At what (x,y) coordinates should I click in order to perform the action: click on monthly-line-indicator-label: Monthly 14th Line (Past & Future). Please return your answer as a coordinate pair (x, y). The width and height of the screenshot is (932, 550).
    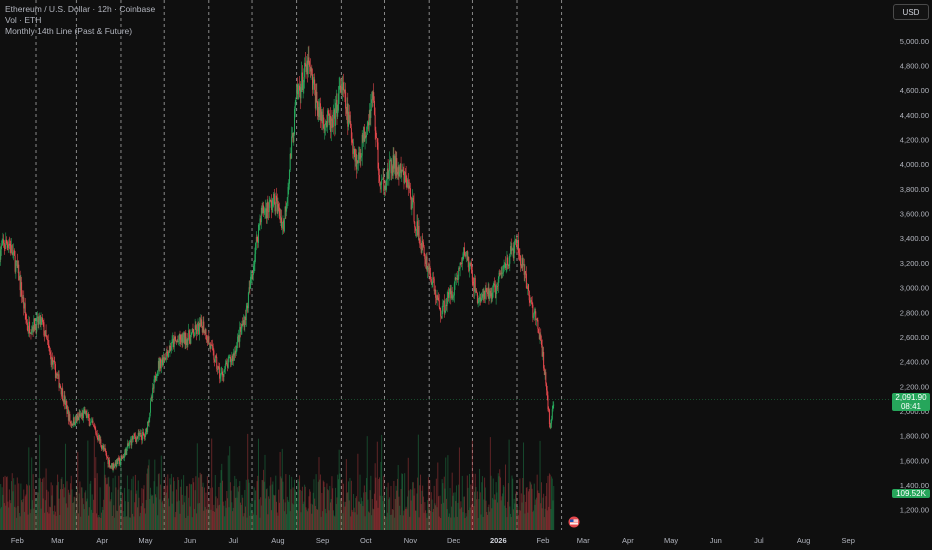
    Looking at the image, I should click on (69, 31).